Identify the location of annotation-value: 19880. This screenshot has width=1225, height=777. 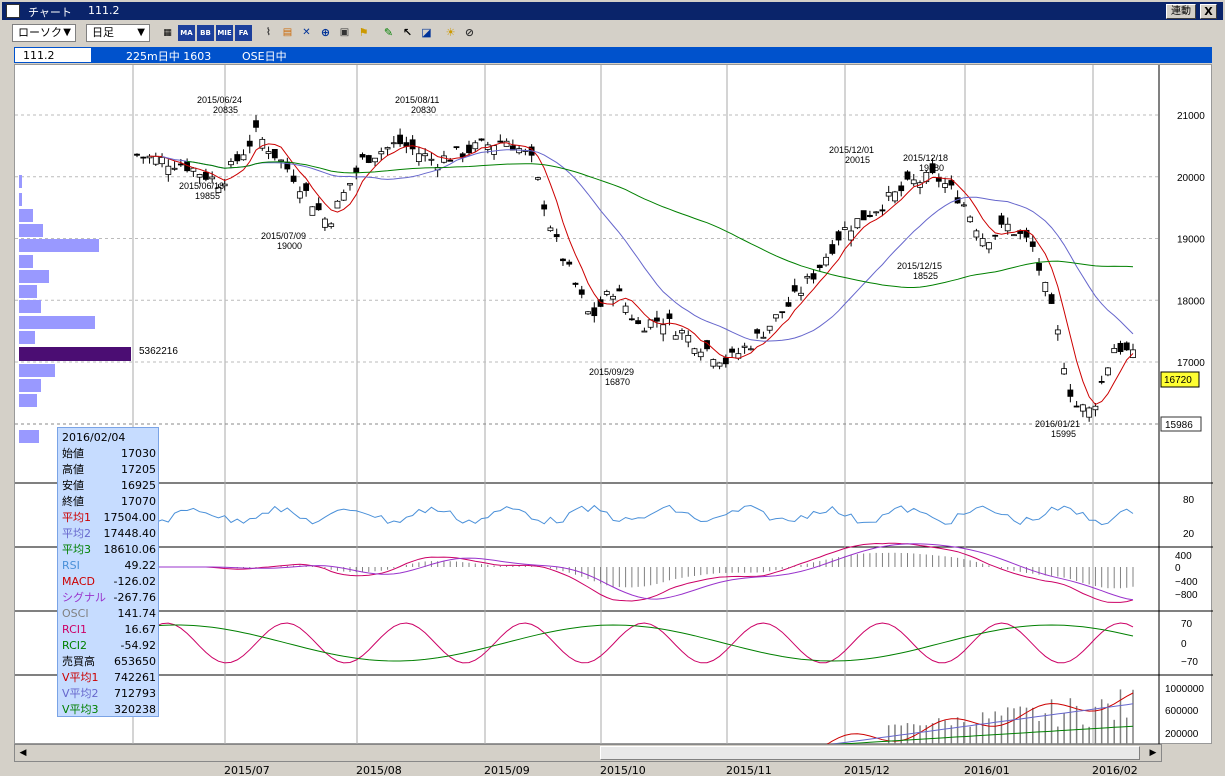
(931, 168).